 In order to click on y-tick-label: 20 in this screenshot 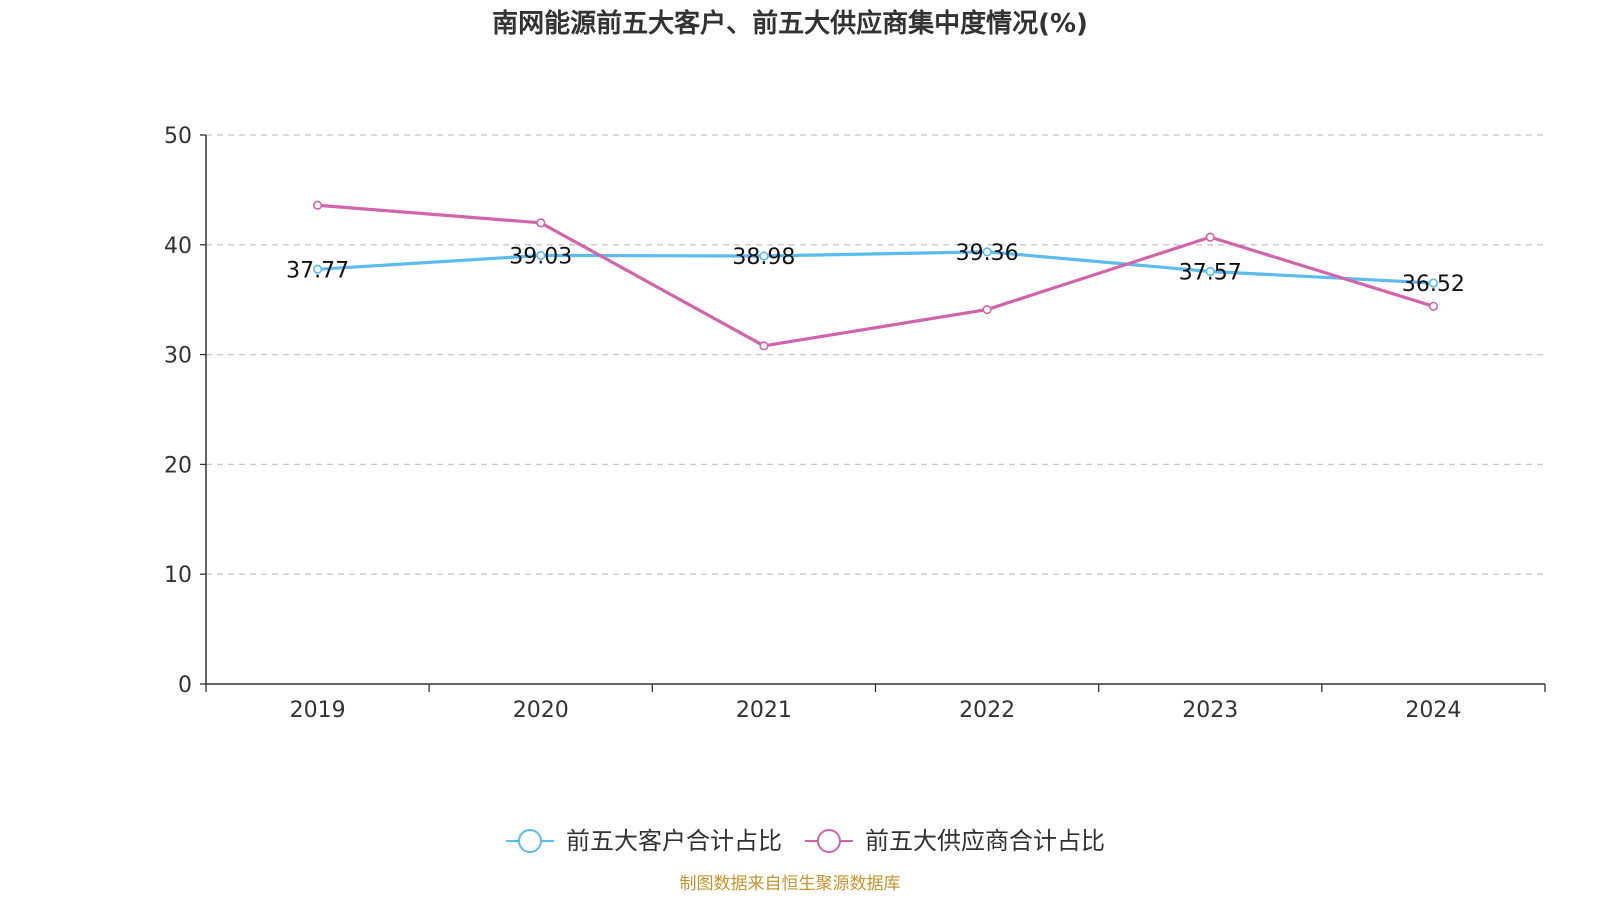, I will do `click(178, 465)`.